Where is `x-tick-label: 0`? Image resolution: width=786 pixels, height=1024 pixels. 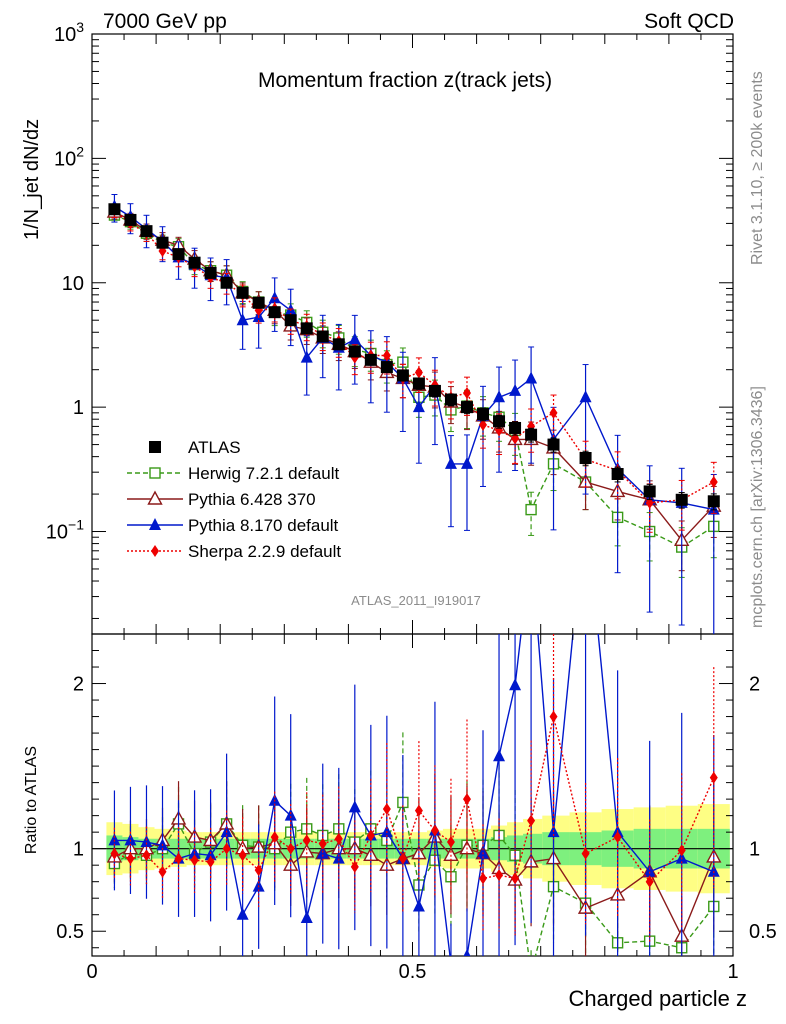
x-tick-label: 0 is located at coordinates (91, 972).